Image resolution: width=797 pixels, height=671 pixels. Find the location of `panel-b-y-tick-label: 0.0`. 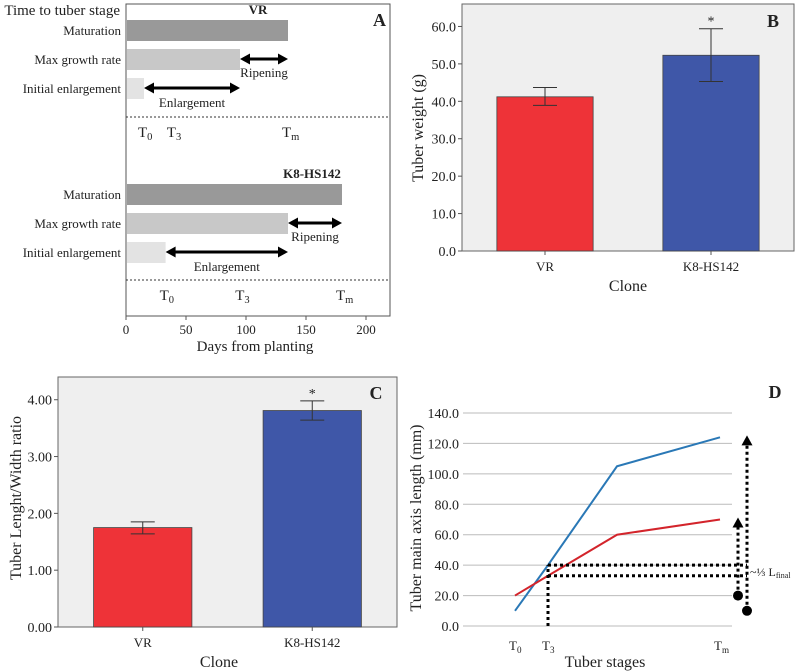

panel-b-y-tick-label: 0.0 is located at coordinates (448, 252).